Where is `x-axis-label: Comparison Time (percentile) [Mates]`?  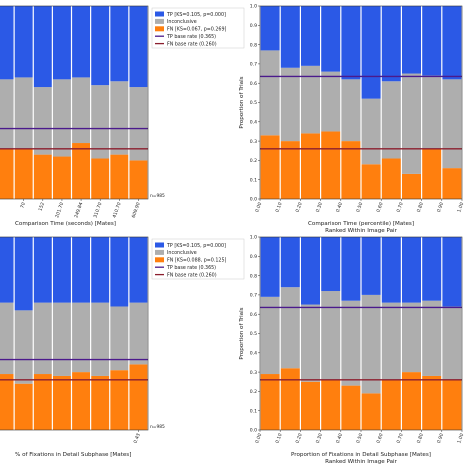 x-axis-label: Comparison Time (percentile) [Mates] is located at coordinates (361, 224).